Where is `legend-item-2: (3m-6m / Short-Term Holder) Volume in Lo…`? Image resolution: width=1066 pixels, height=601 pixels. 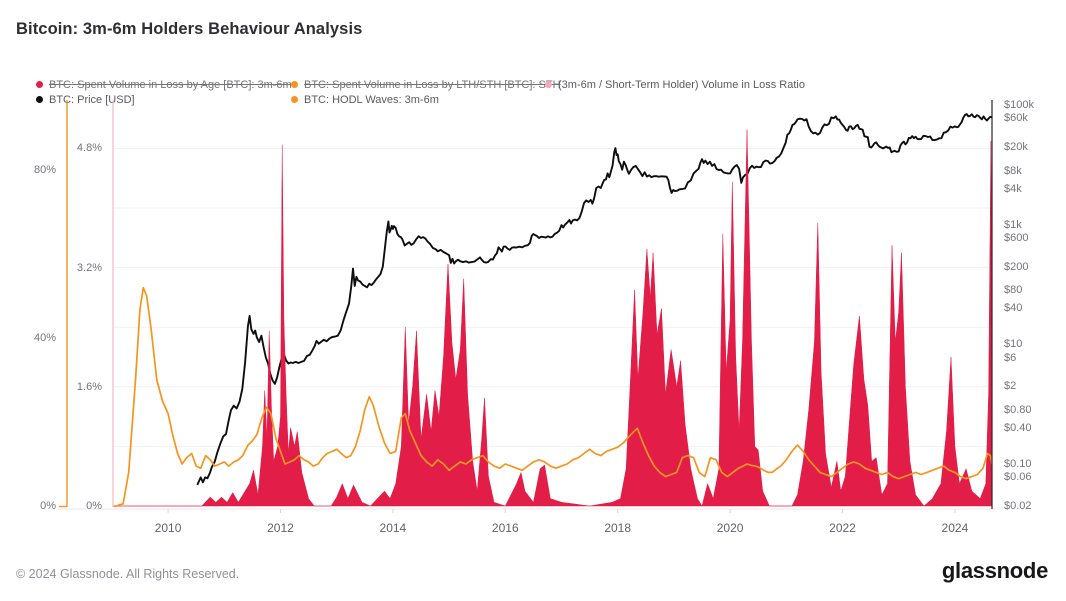
legend-item-2: (3m-6m / Short-Term Holder) Volume in Lo… is located at coordinates (675, 84).